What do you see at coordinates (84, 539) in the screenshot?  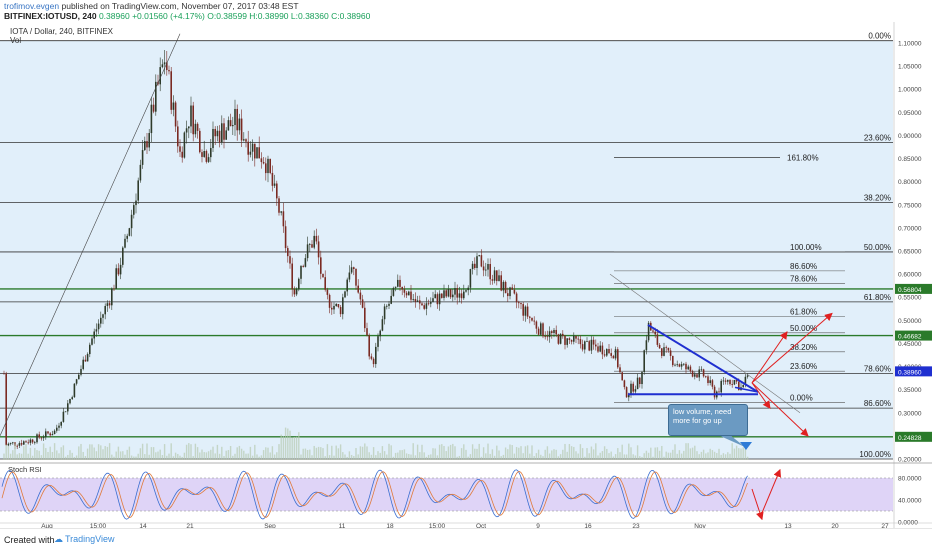 I see `tradingview-logo: ☁ TradingView` at bounding box center [84, 539].